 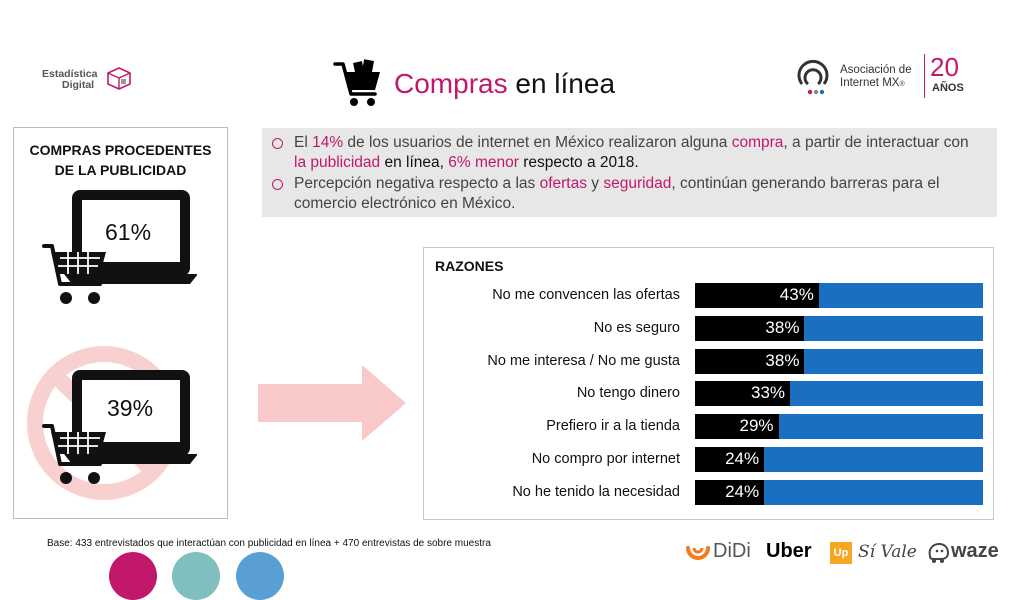 What do you see at coordinates (120, 150) in the screenshot?
I see `panel-title-line1: COMPRAS PROCEDENTES` at bounding box center [120, 150].